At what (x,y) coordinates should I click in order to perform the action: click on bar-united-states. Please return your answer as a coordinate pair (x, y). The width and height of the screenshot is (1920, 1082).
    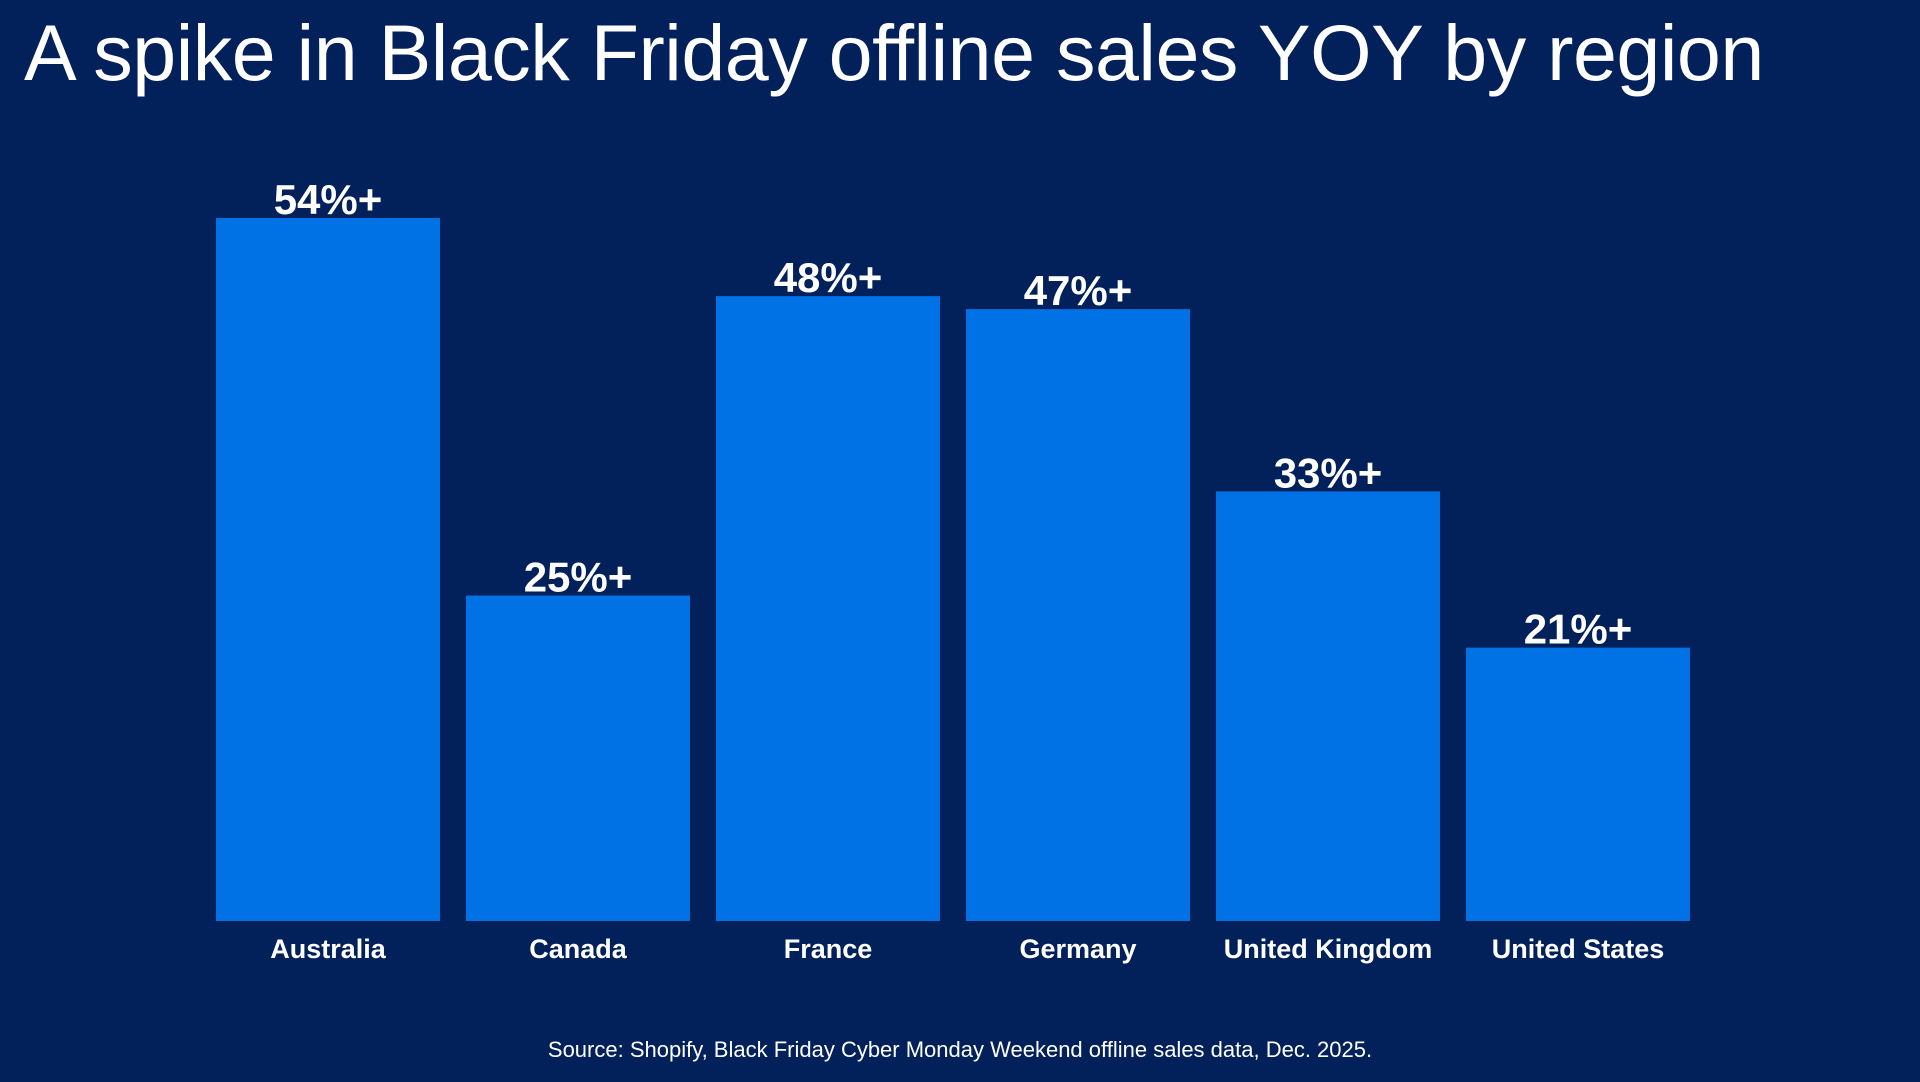
    Looking at the image, I should click on (1578, 784).